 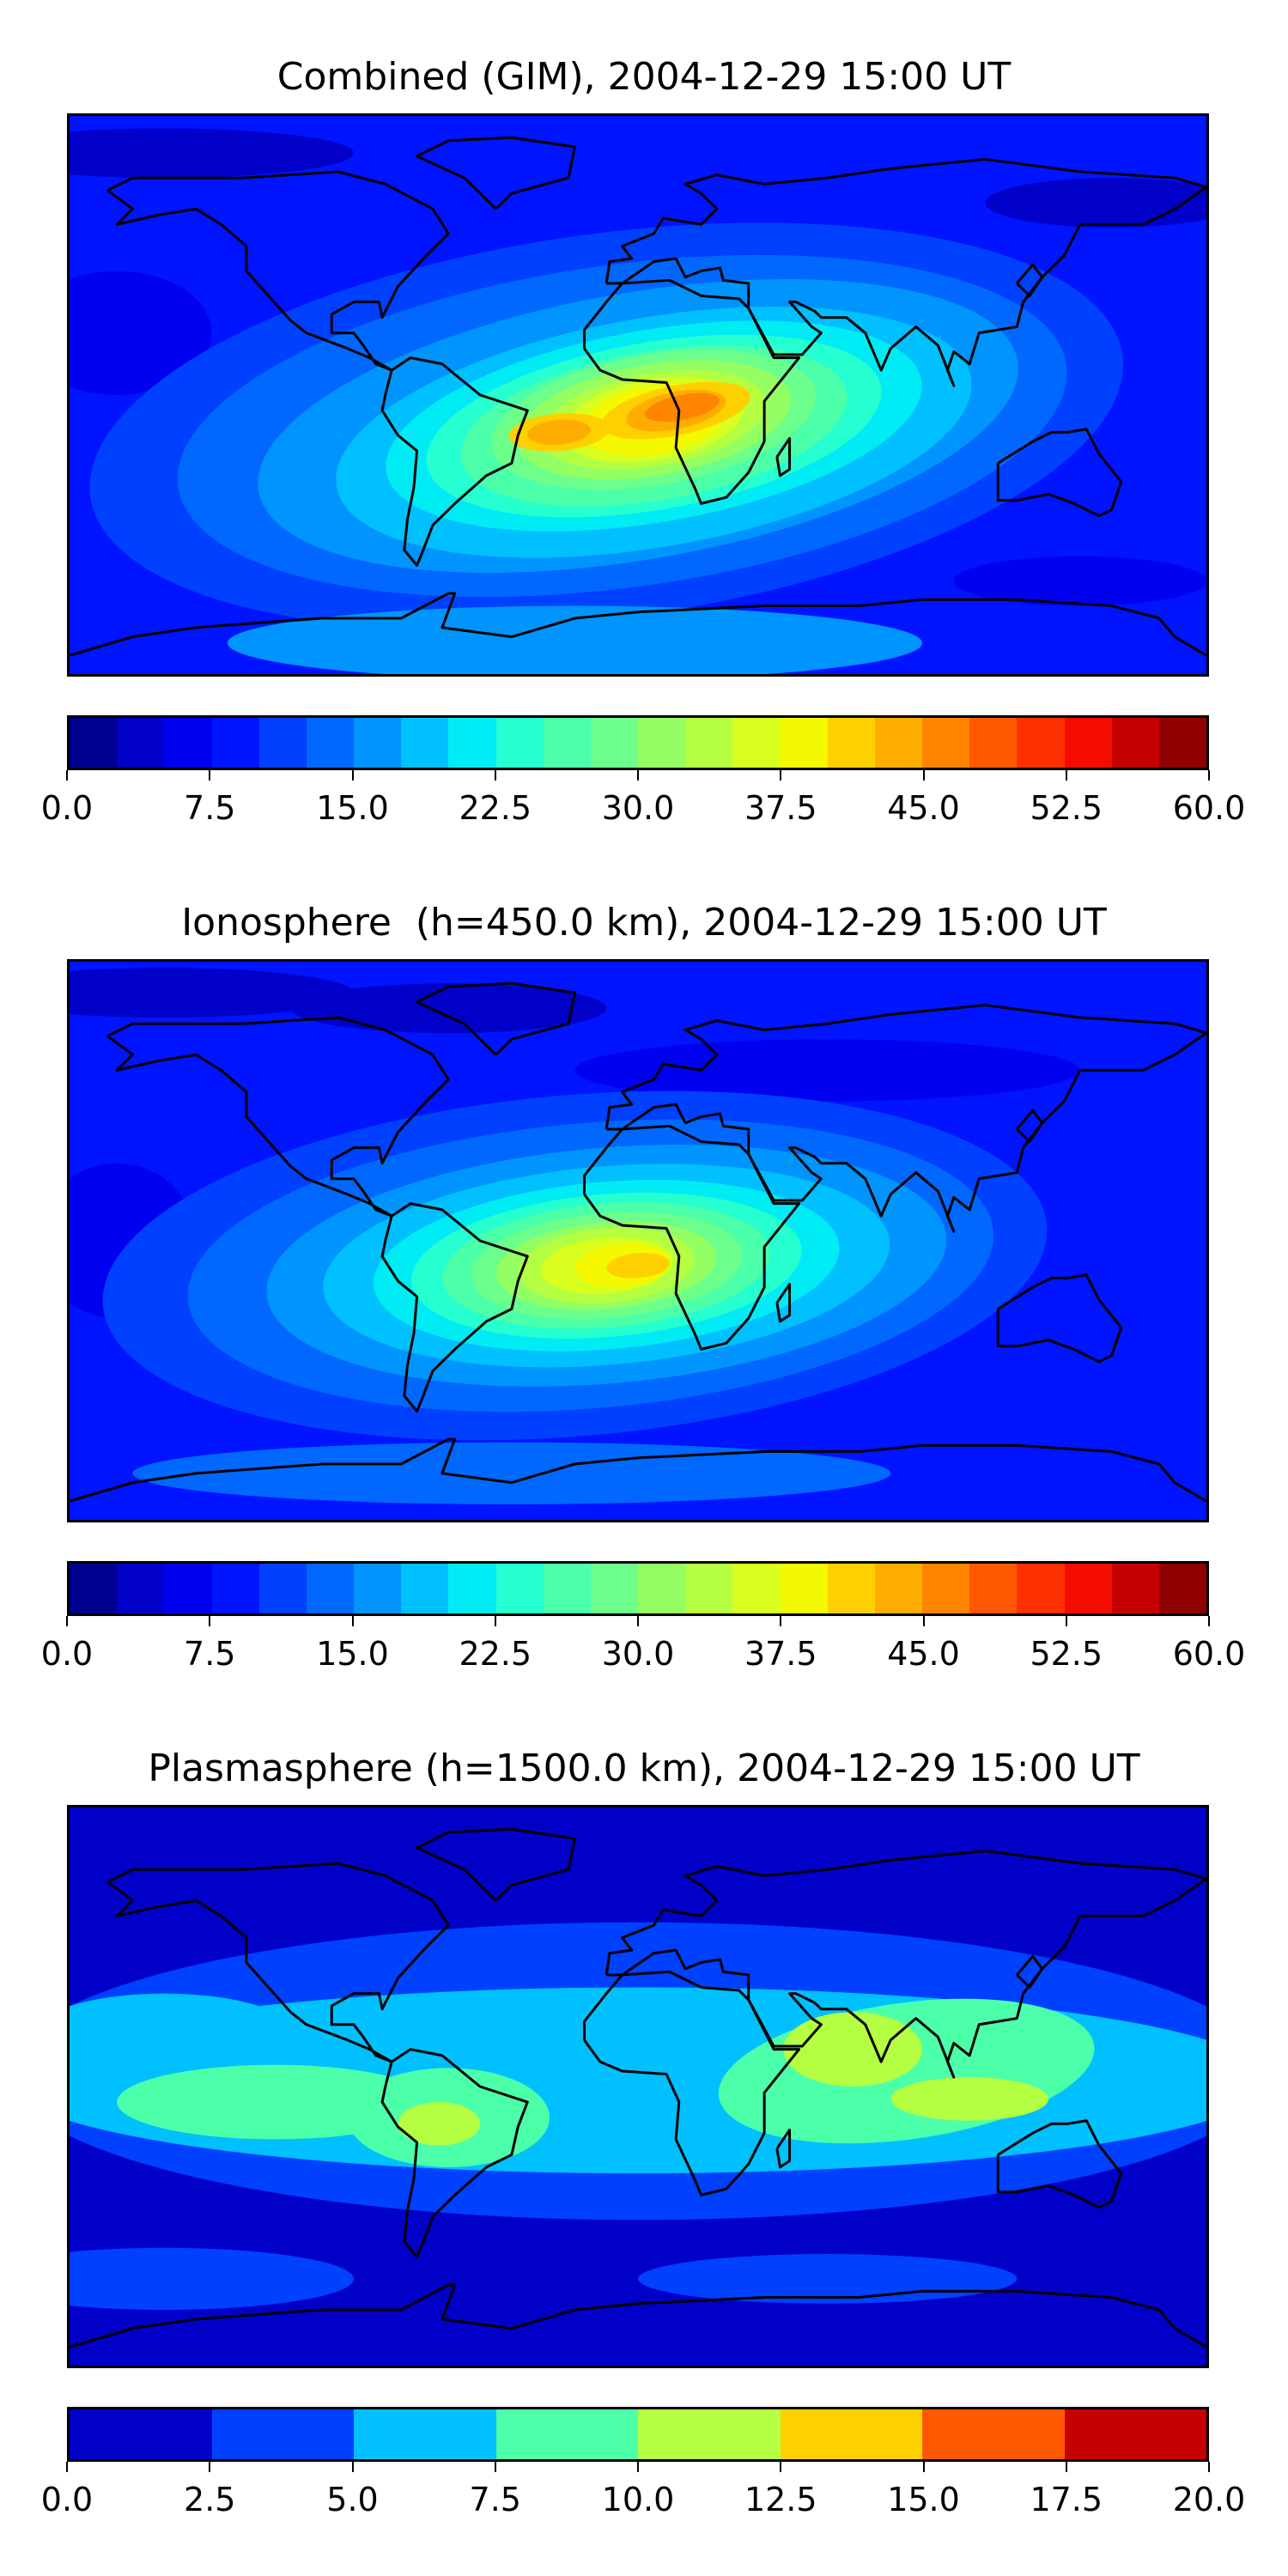 I want to click on colorbar-tick-label: 10.0, so click(x=638, y=2500).